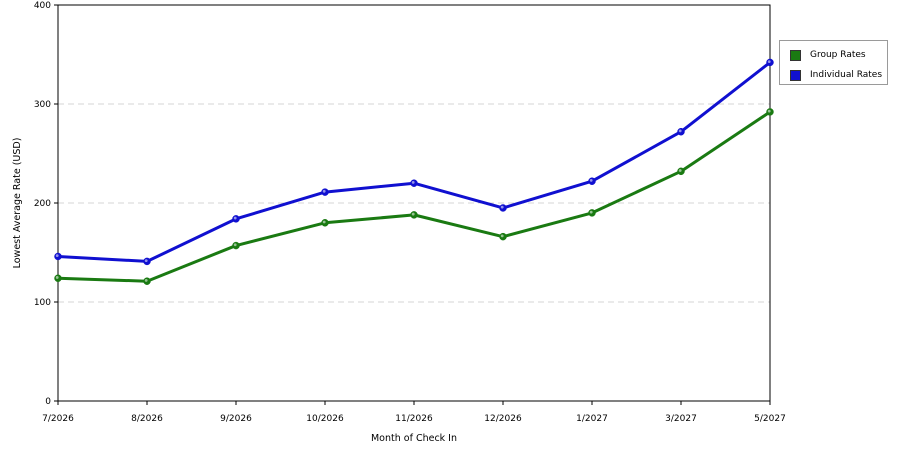  I want to click on x-axis-title: Month of Check In, so click(414, 438).